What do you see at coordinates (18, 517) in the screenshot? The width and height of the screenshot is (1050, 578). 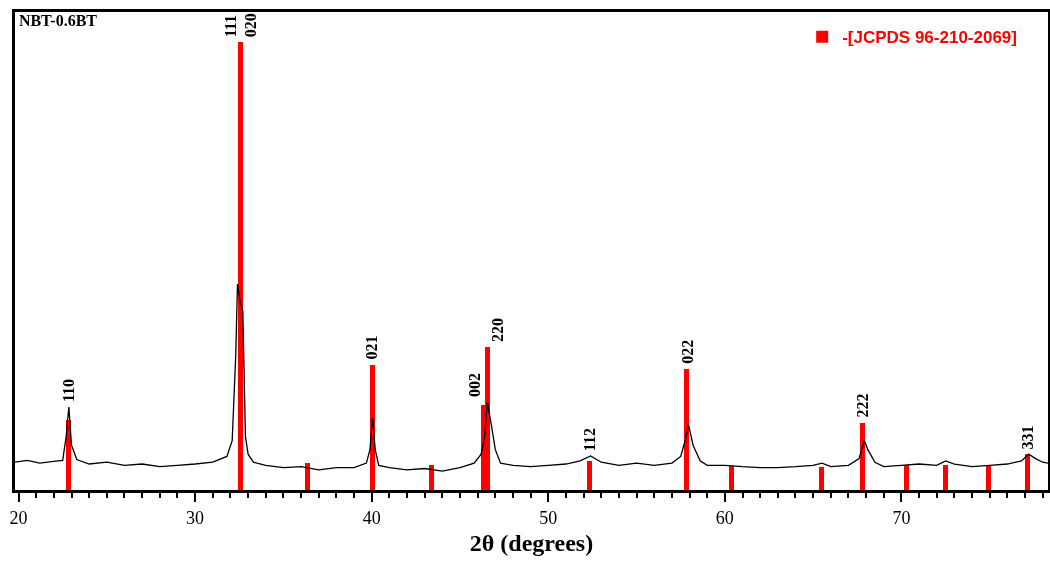 I see `x-tick-label: 20` at bounding box center [18, 517].